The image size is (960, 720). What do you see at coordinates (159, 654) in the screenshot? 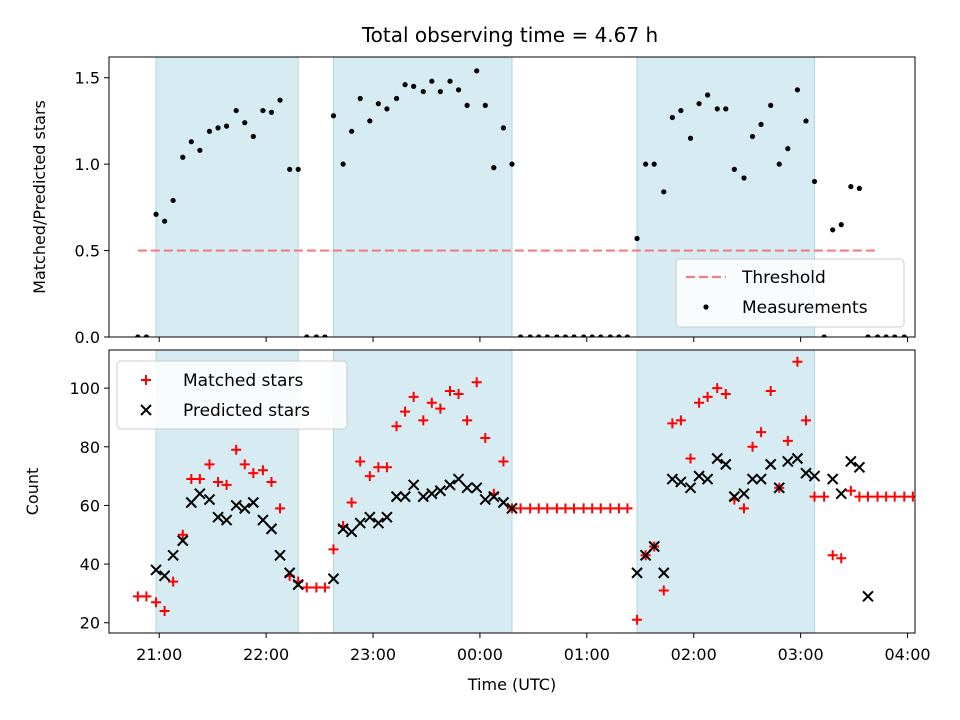
I see `x-tick-label: 21:00` at bounding box center [159, 654].